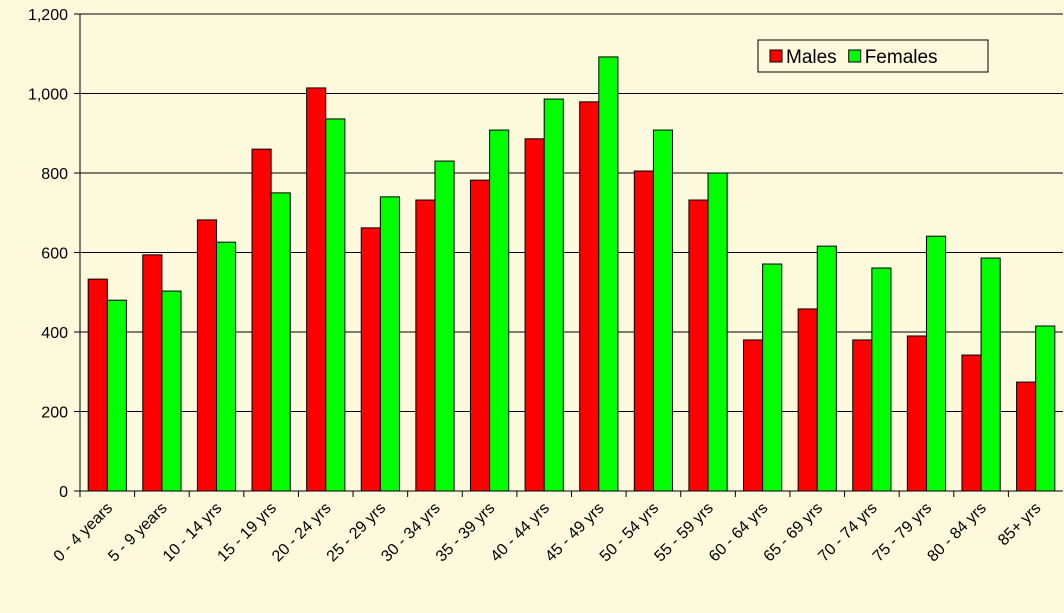  I want to click on legend: Males Females, so click(873, 56).